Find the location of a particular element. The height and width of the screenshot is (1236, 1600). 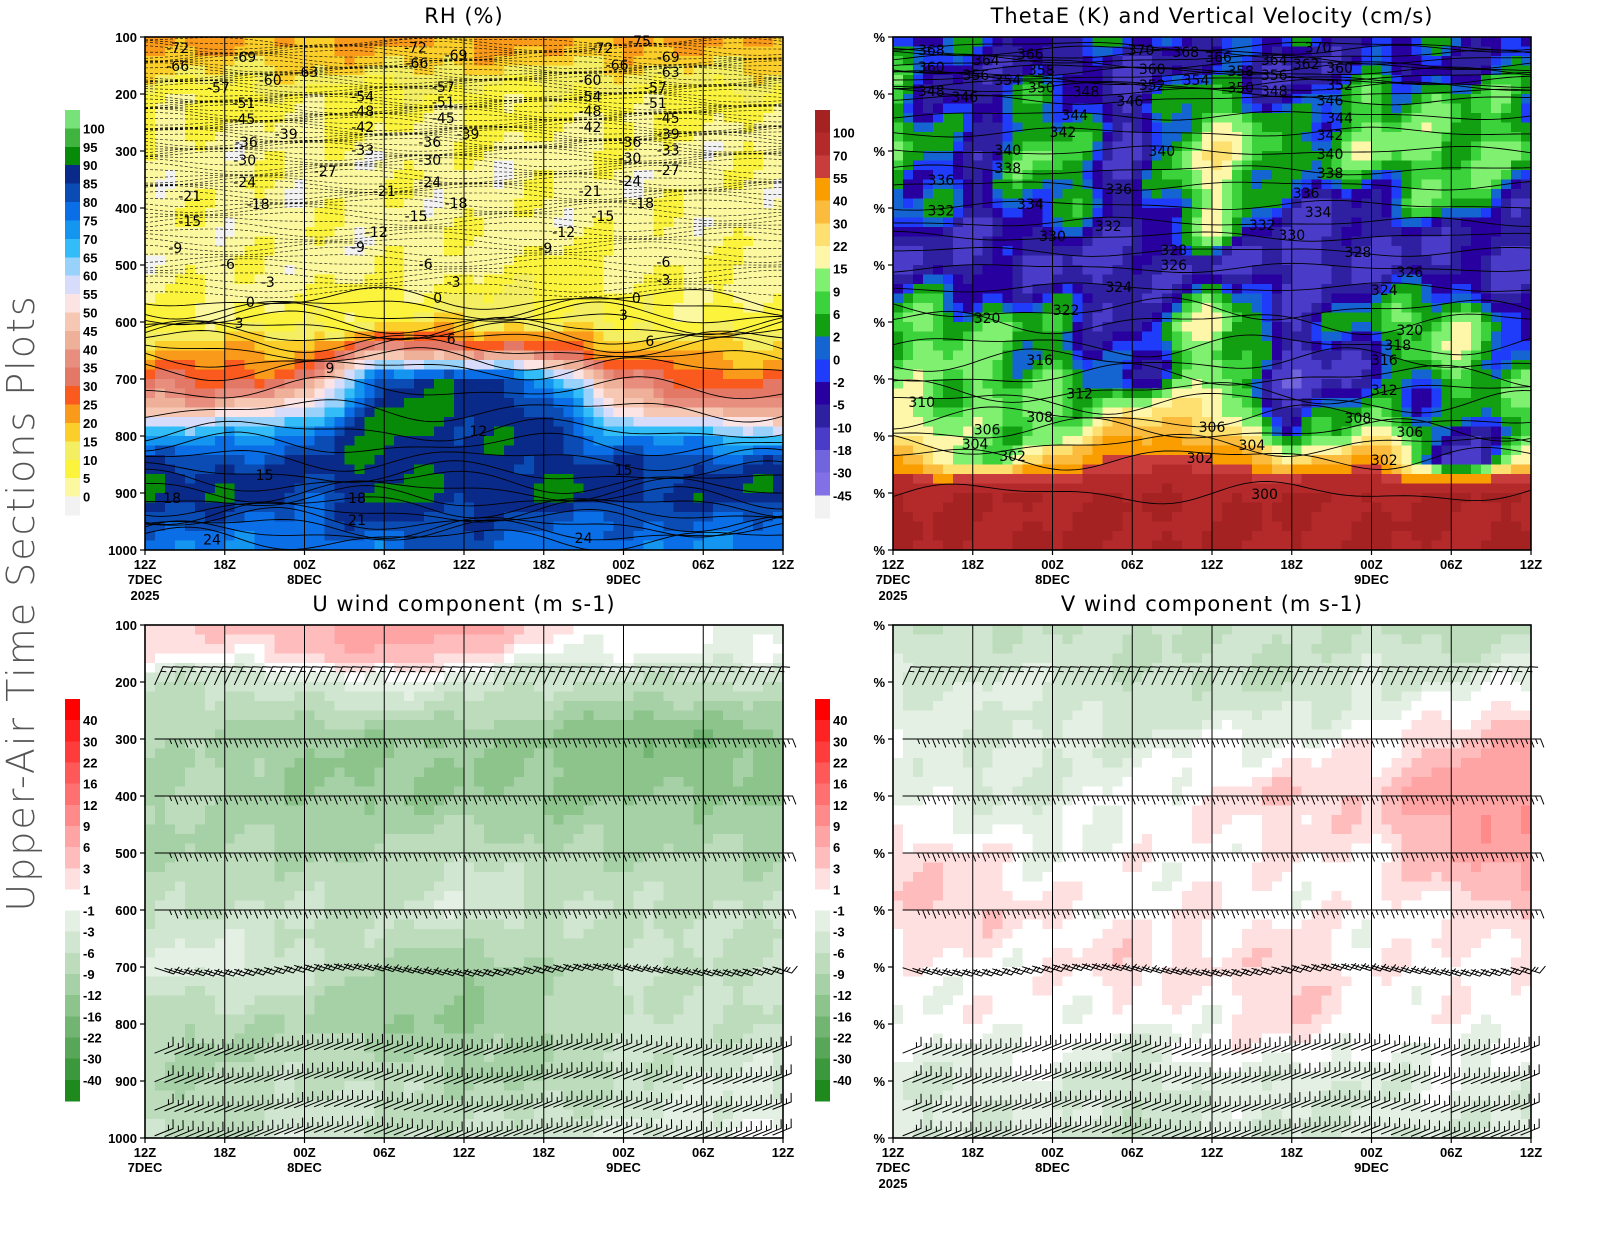

panel-title: RH (%) is located at coordinates (463, 16).